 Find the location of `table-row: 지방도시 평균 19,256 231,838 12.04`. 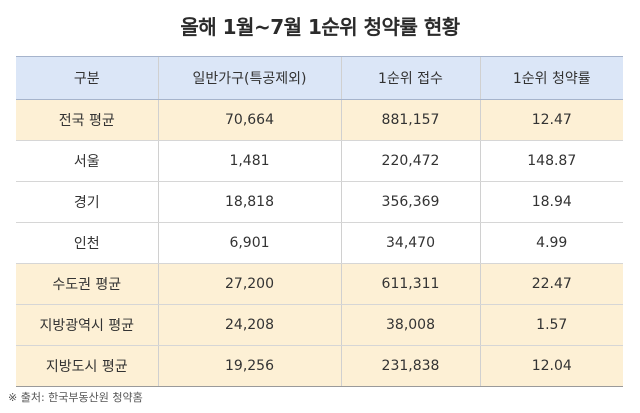

table-row: 지방도시 평균 19,256 231,838 12.04 is located at coordinates (319, 366).